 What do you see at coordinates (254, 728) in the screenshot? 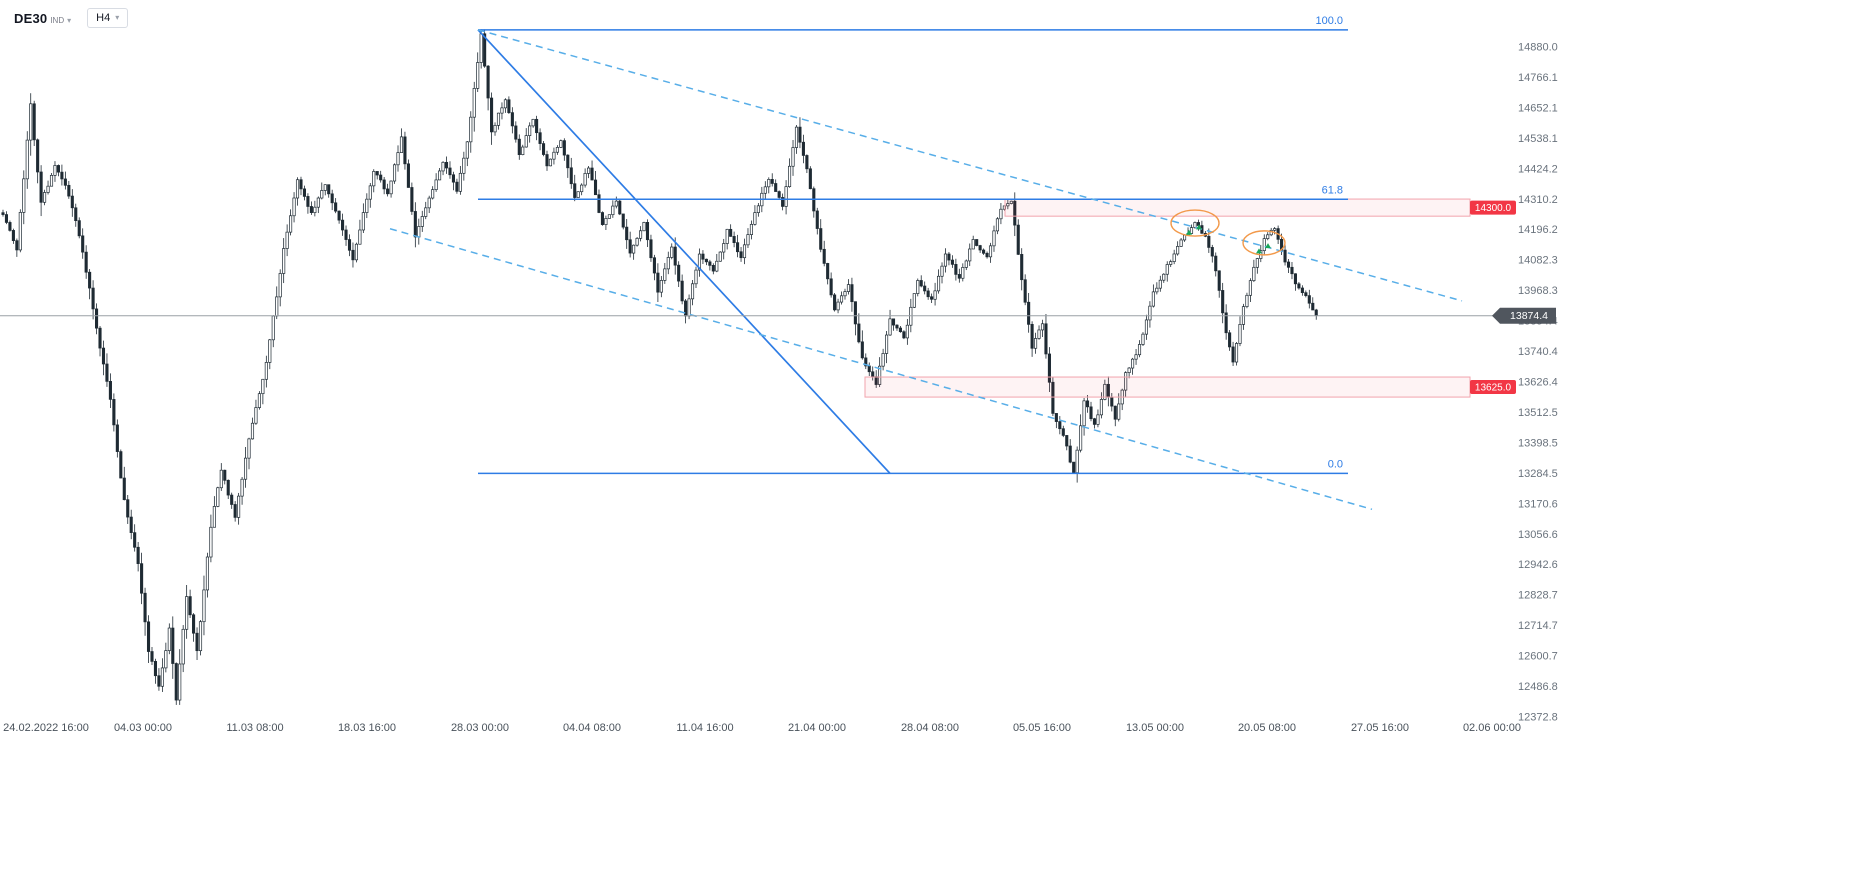
I see `time-tick-label: 11.03 08:00` at bounding box center [254, 728].